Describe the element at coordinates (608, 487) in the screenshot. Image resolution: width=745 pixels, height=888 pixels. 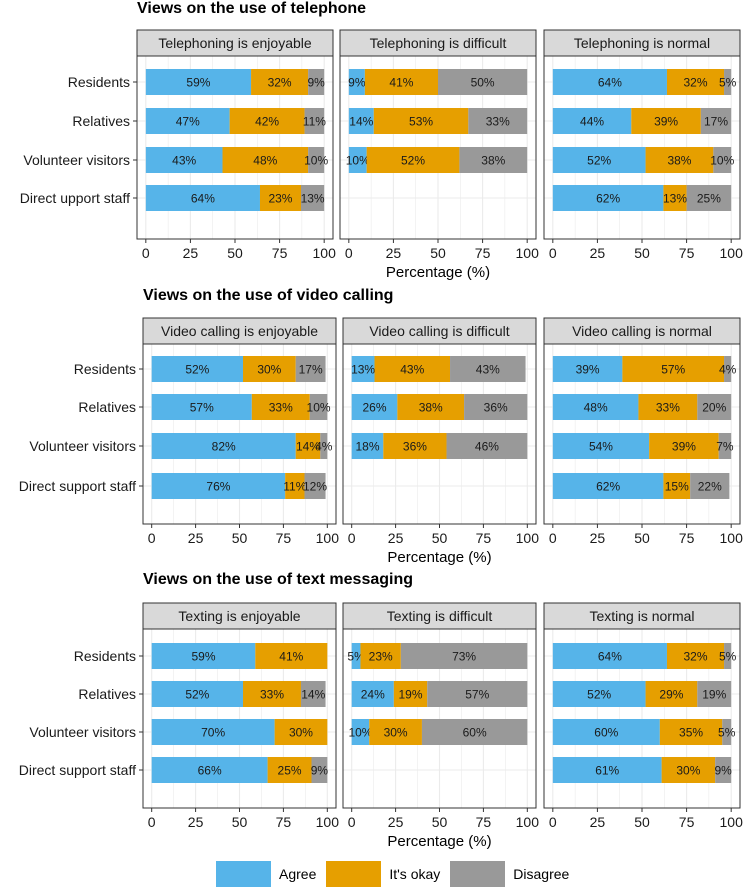
I see `bar-label-agree: 62%` at that location.